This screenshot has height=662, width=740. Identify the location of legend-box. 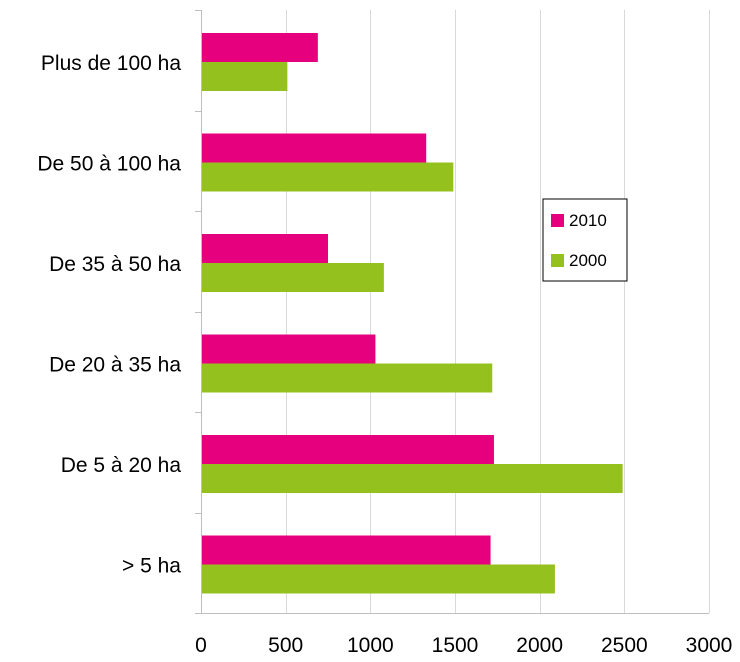
(585, 240).